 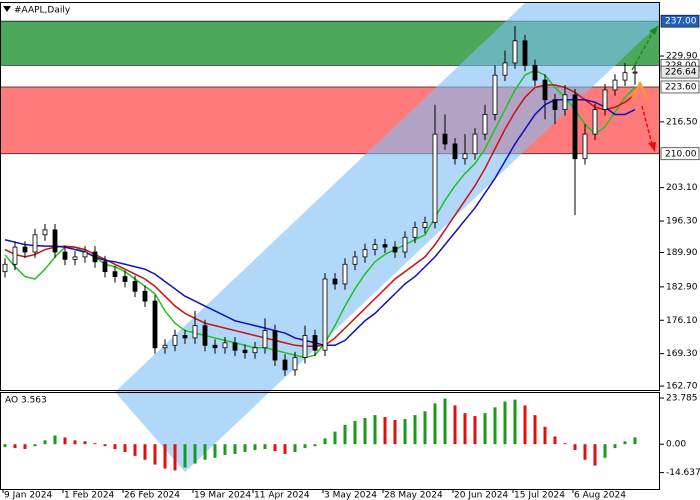 I want to click on y-tick-label: 162.70, so click(x=682, y=387).